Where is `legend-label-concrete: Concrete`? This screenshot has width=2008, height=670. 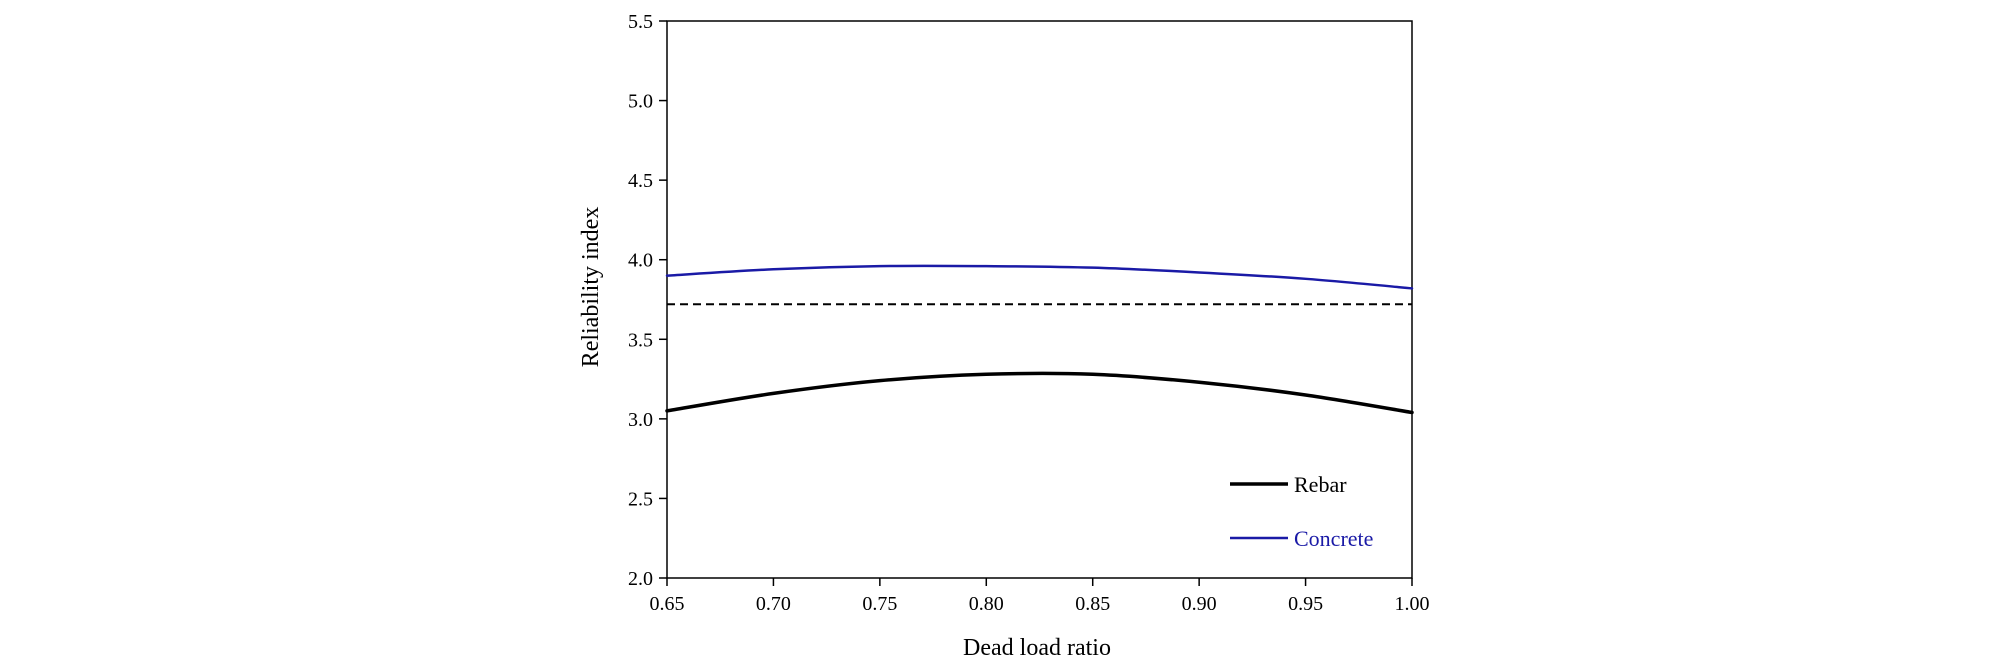 legend-label-concrete: Concrete is located at coordinates (1333, 538).